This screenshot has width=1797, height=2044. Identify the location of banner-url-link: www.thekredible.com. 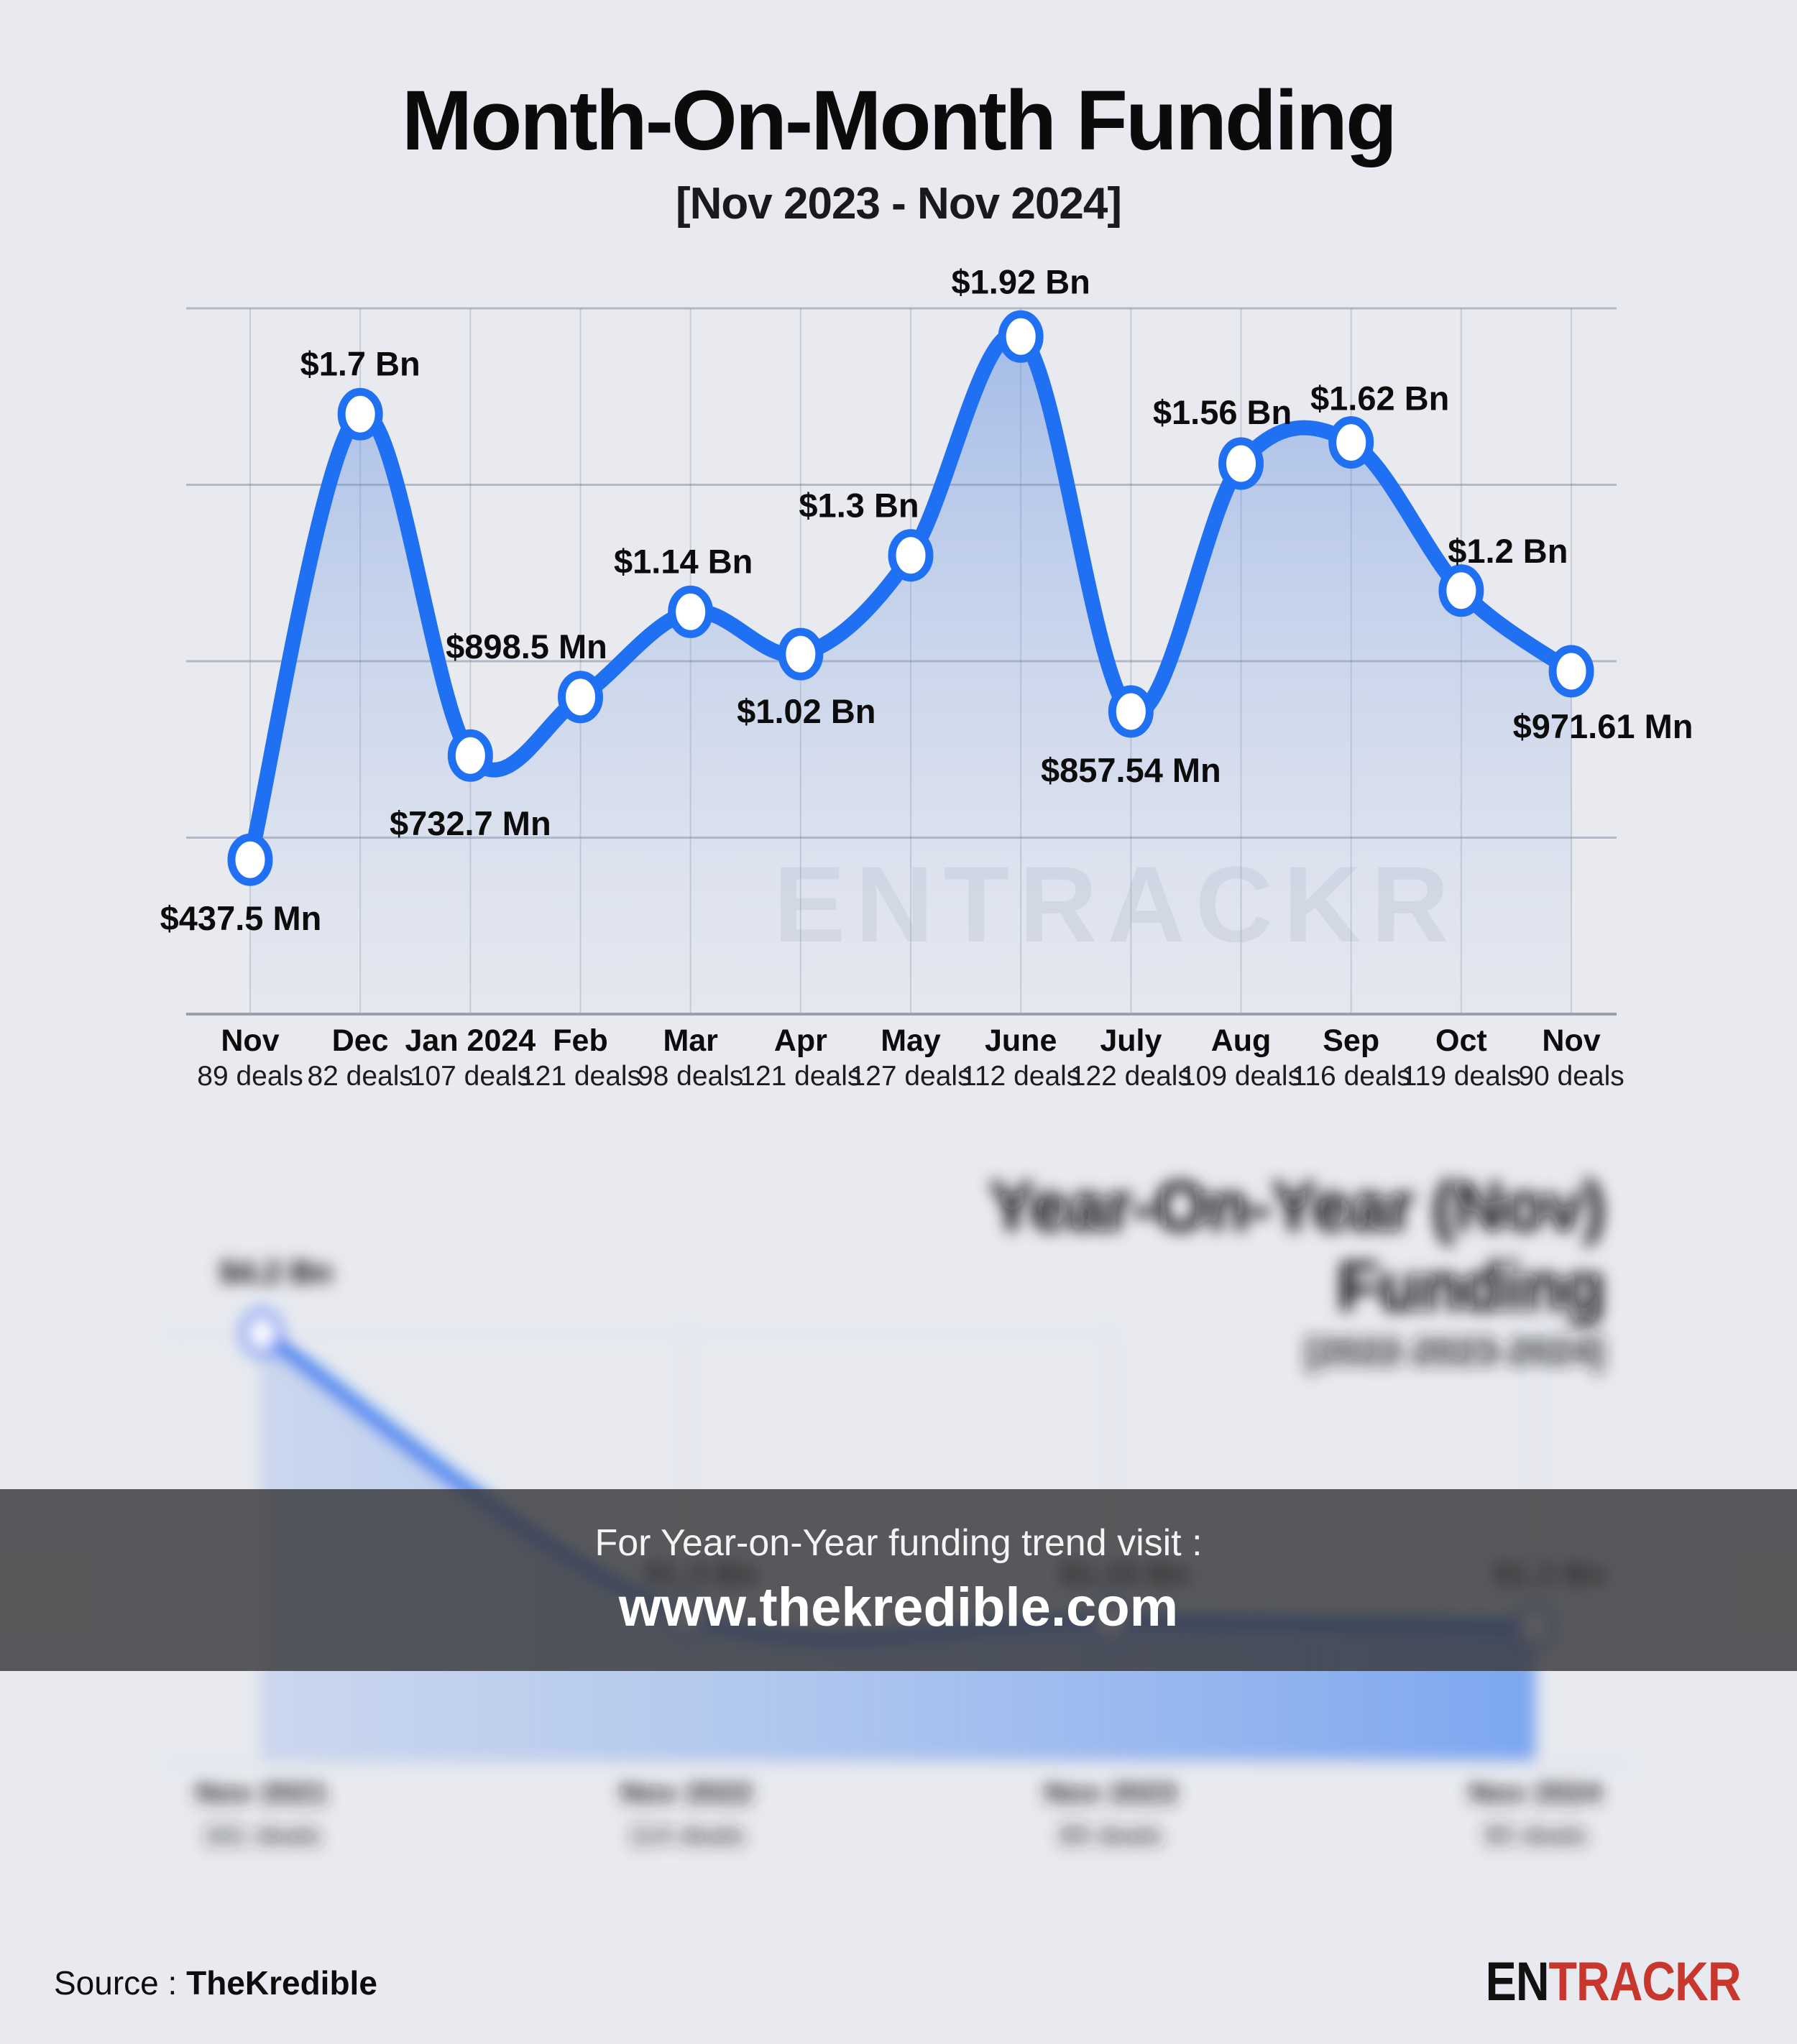
(898, 1607).